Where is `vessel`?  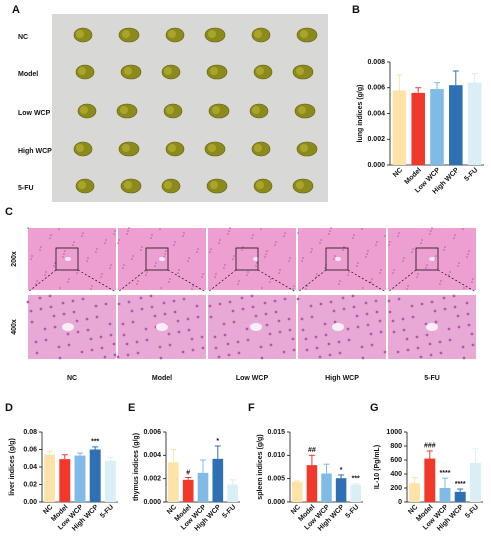
vessel is located at coordinates (256, 327).